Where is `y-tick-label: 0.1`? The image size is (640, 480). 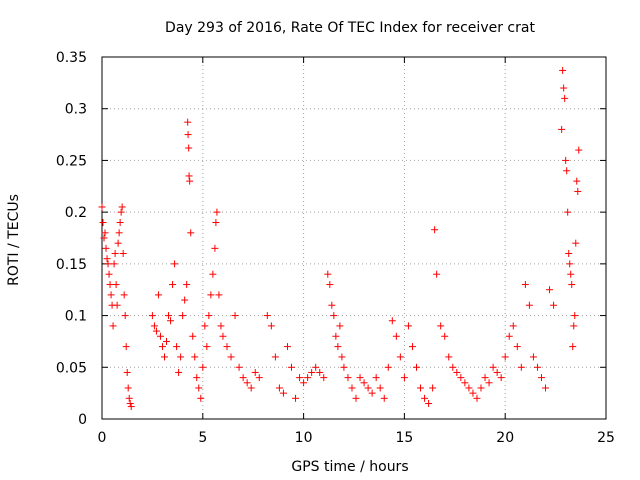 y-tick-label: 0.1 is located at coordinates (76, 317).